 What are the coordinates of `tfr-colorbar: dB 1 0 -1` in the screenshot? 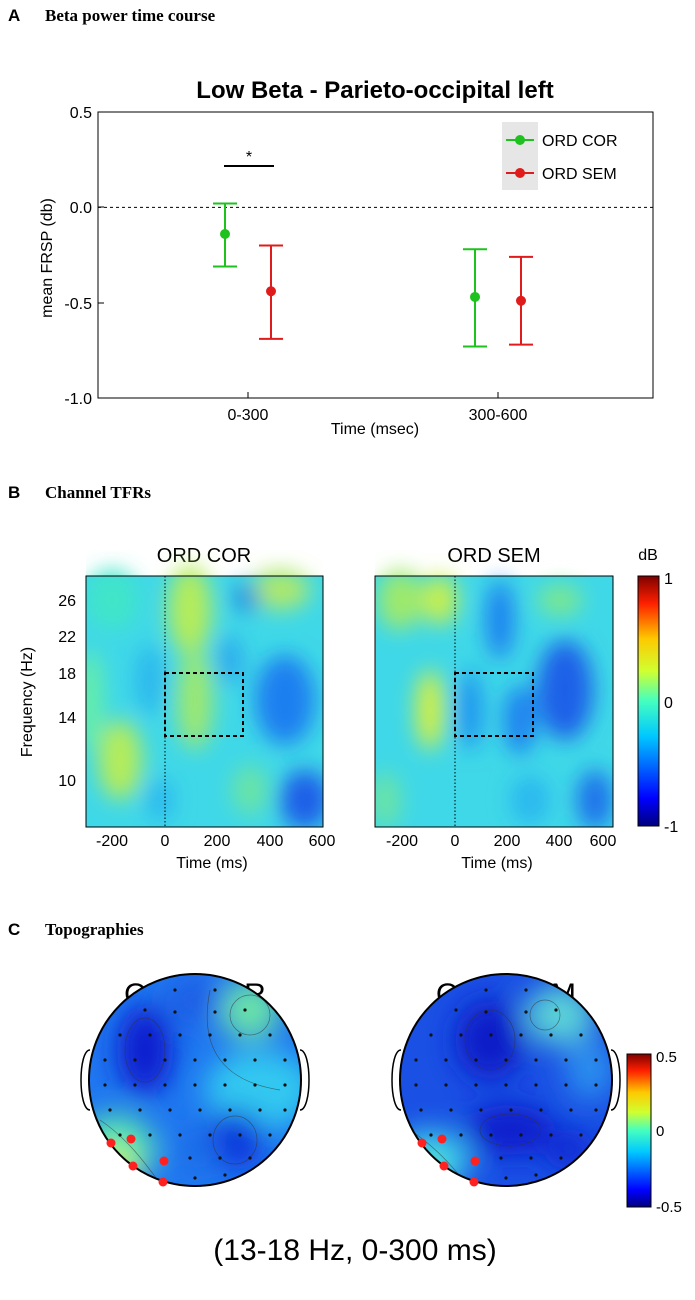 It's located at (657, 691).